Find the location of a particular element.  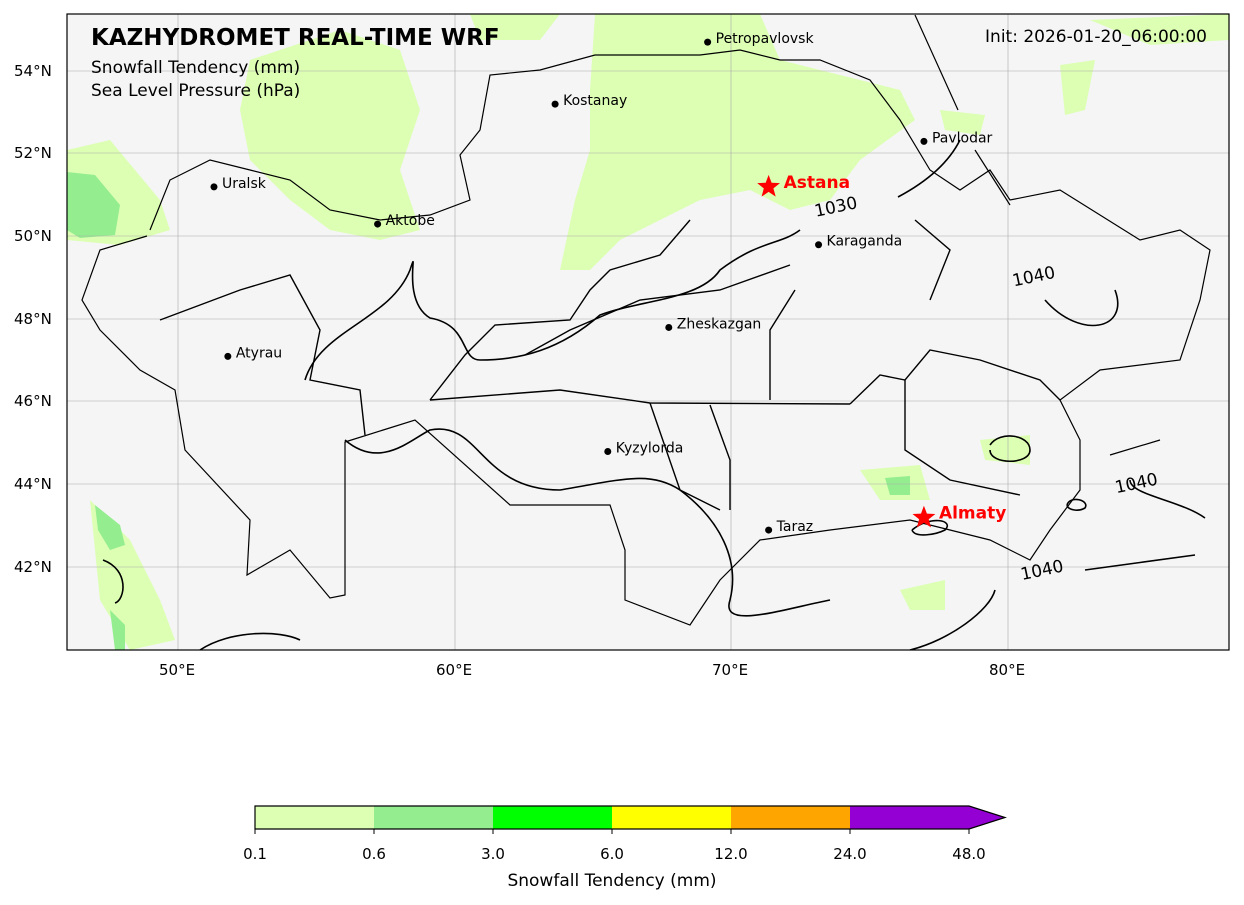

colorbar-label: Snowfall Tendency (mm) is located at coordinates (612, 881).